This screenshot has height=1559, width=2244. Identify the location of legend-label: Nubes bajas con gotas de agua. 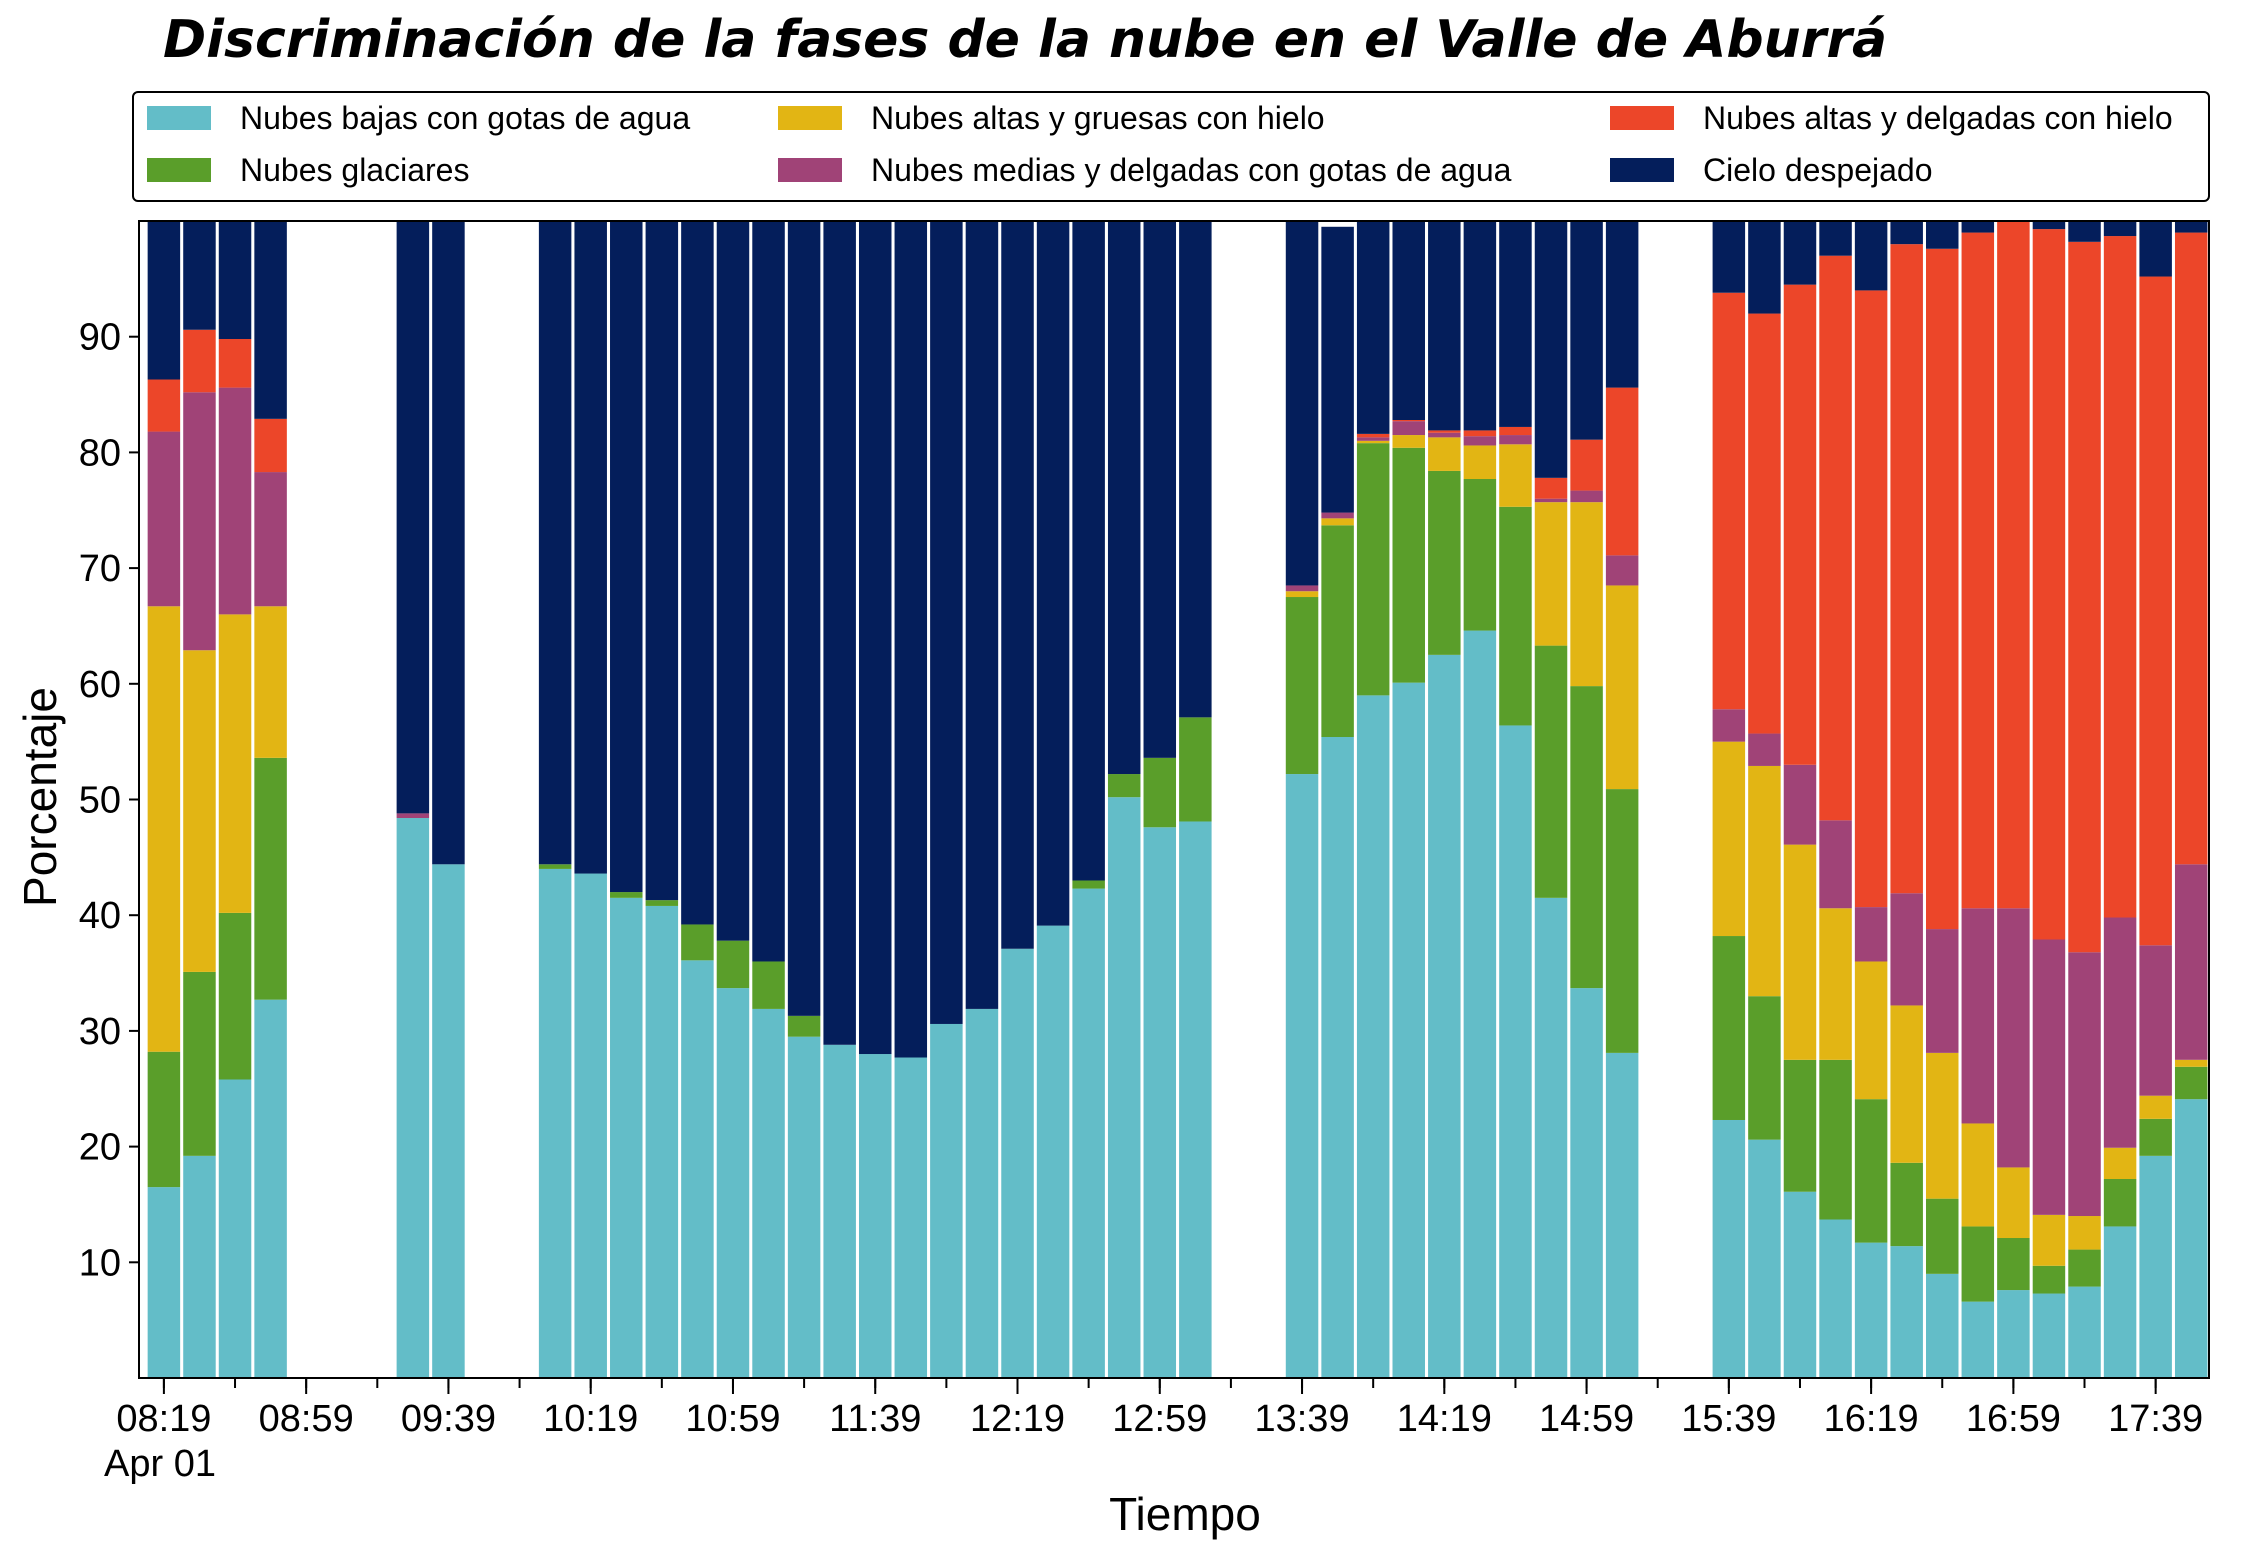
(465, 118).